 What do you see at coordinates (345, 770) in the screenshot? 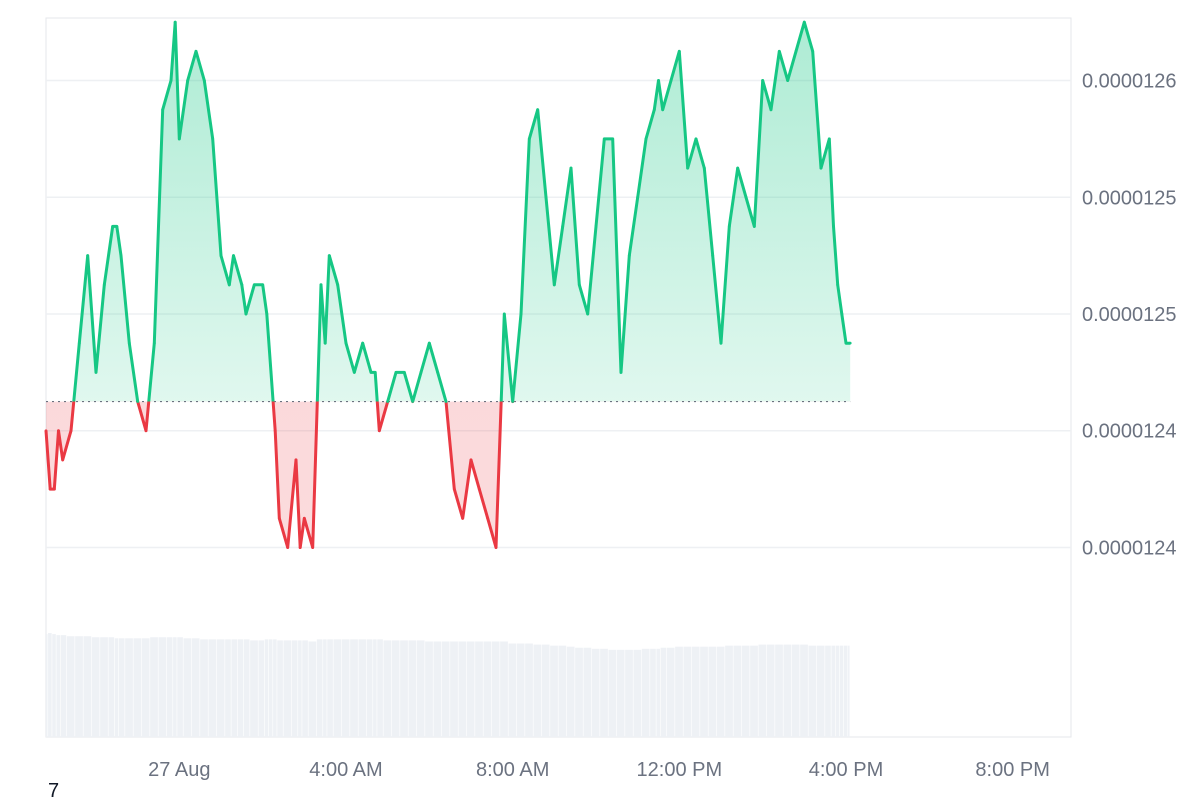
I see `x-tick-label: 4:00 AM` at bounding box center [345, 770].